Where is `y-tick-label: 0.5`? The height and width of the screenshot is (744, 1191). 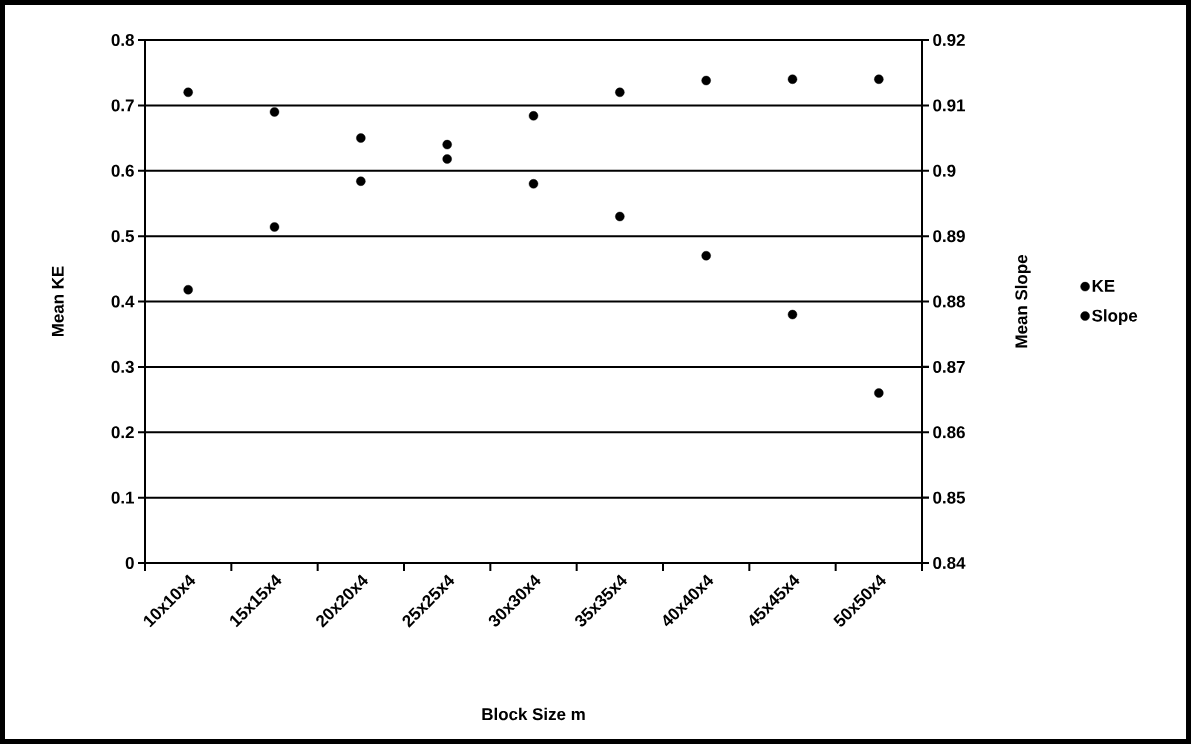 y-tick-label: 0.5 is located at coordinates (123, 236).